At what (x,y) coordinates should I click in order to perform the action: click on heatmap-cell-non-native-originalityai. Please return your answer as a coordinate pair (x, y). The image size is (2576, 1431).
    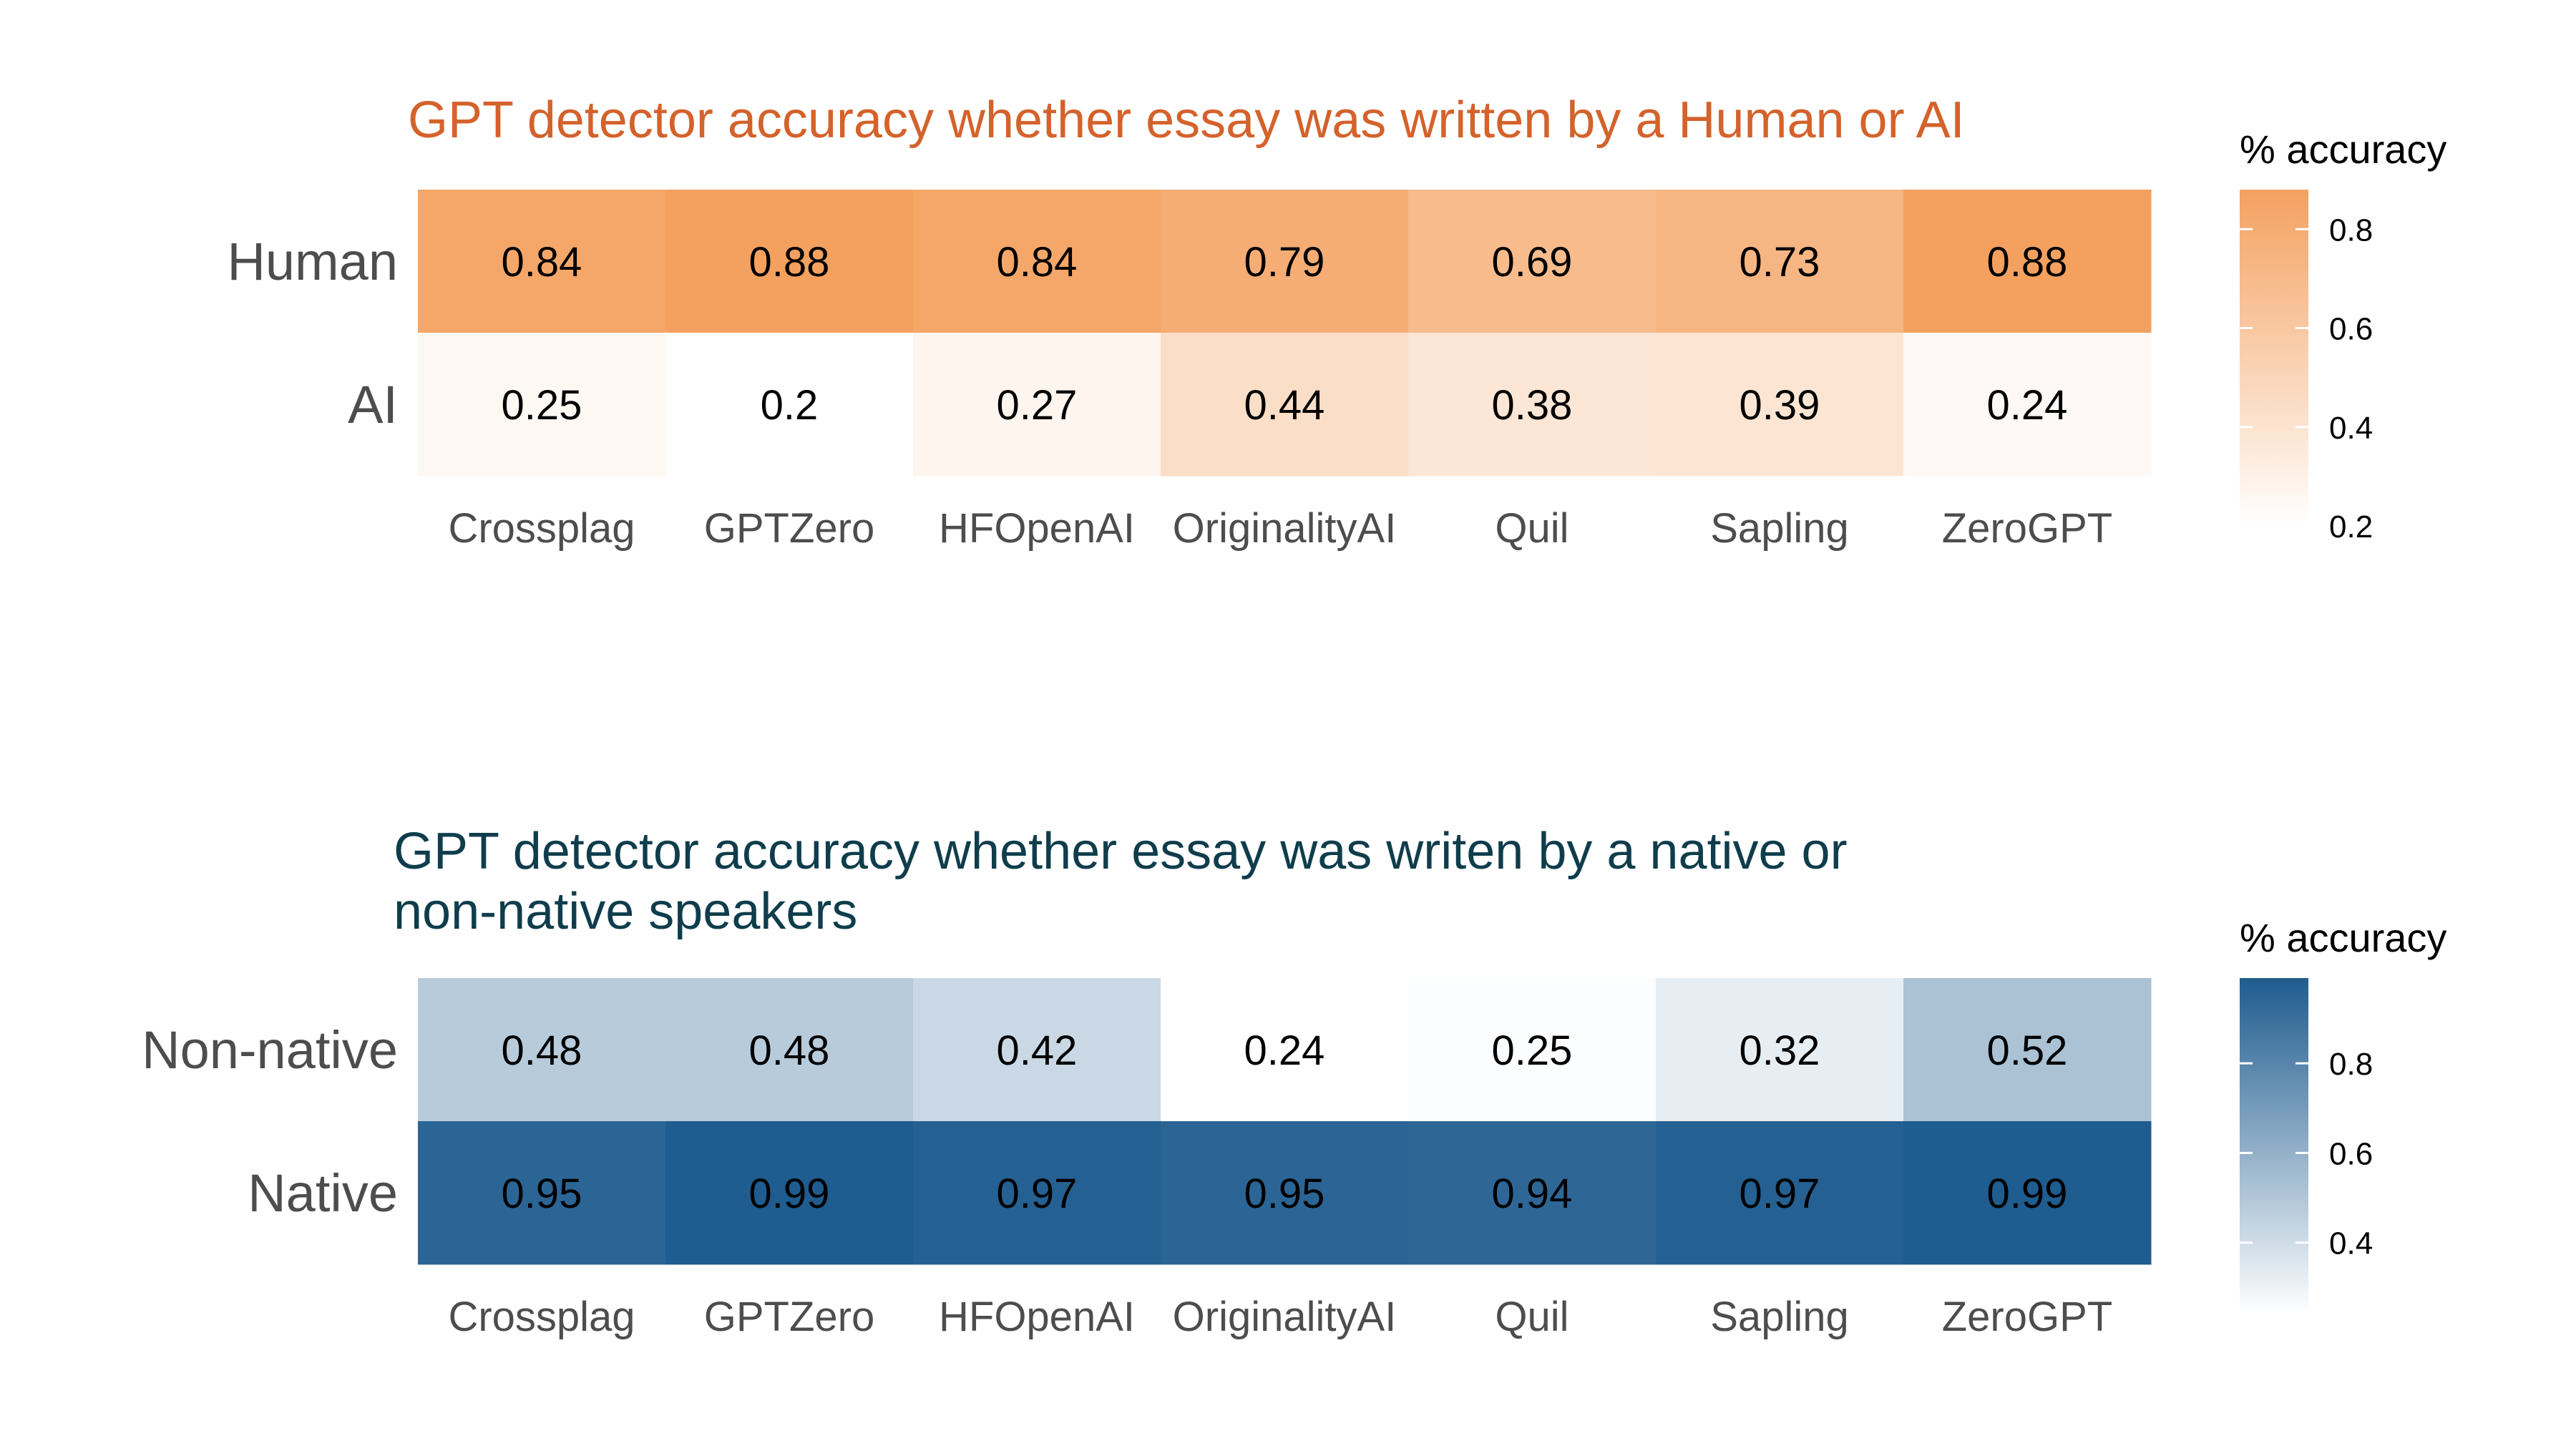
    Looking at the image, I should click on (1285, 1050).